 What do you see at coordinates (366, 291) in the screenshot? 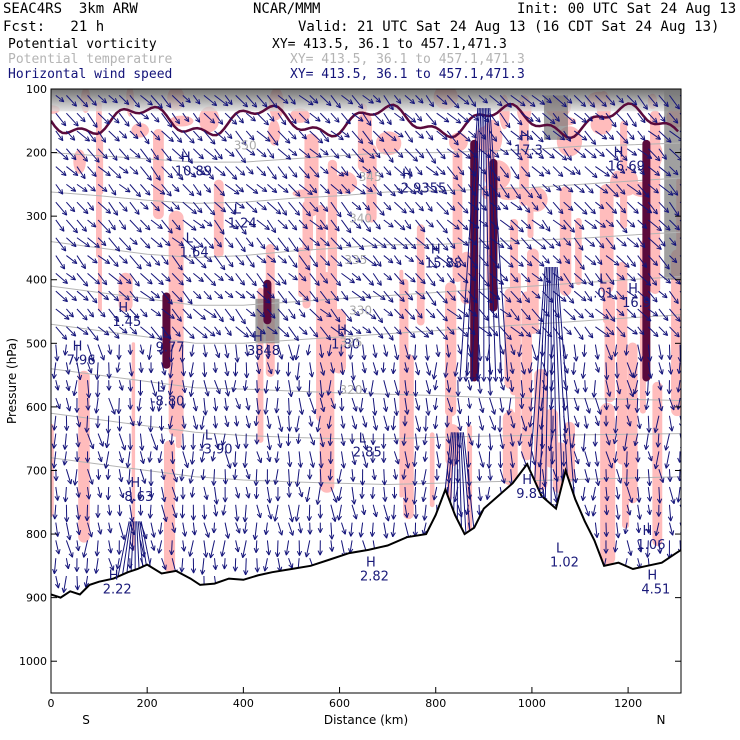
I see `theta-contour` at bounding box center [366, 291].